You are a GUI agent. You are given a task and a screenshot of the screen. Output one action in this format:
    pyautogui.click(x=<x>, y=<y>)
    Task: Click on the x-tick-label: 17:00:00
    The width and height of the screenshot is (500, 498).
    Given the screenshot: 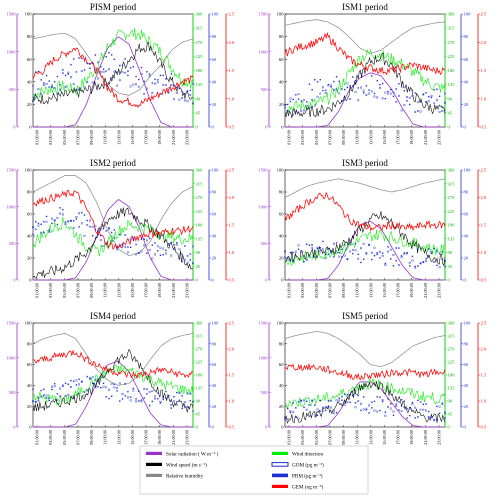 What is the action you would take?
    pyautogui.click(x=146, y=137)
    